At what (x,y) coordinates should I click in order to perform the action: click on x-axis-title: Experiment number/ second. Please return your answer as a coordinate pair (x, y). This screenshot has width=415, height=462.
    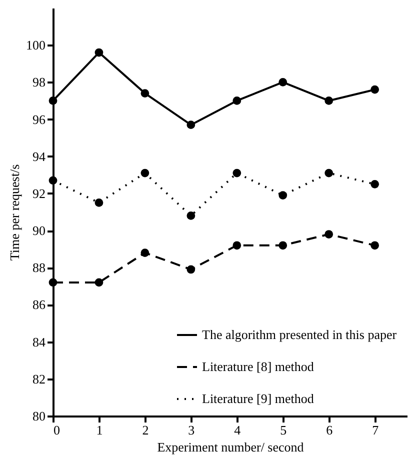
    Looking at the image, I should click on (230, 447).